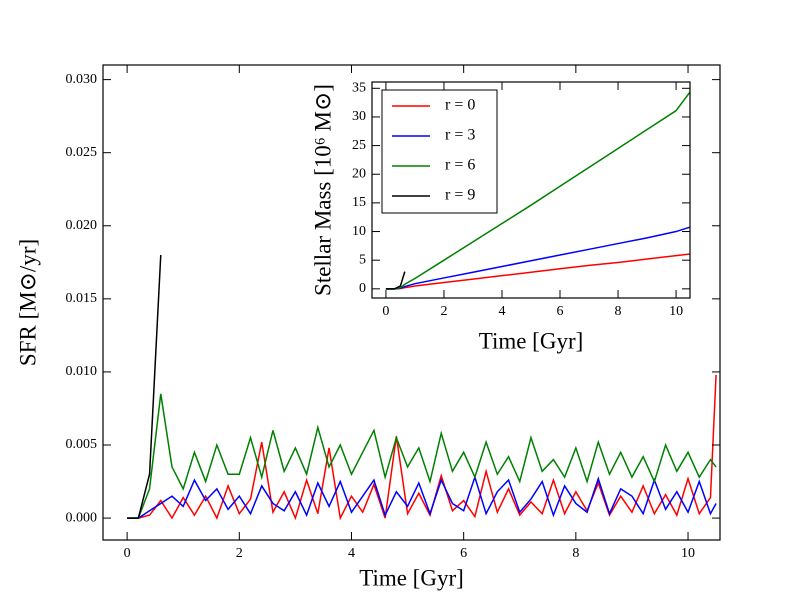  I want to click on legend-label: r = 9, so click(460, 195).